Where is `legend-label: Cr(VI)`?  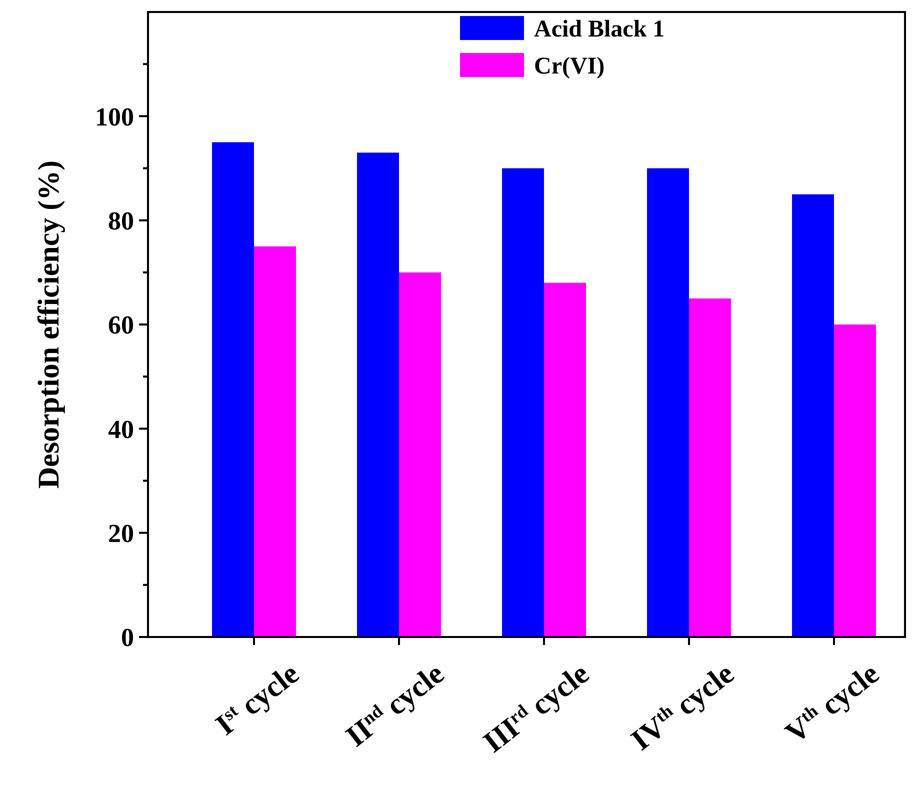 legend-label: Cr(VI) is located at coordinates (569, 66).